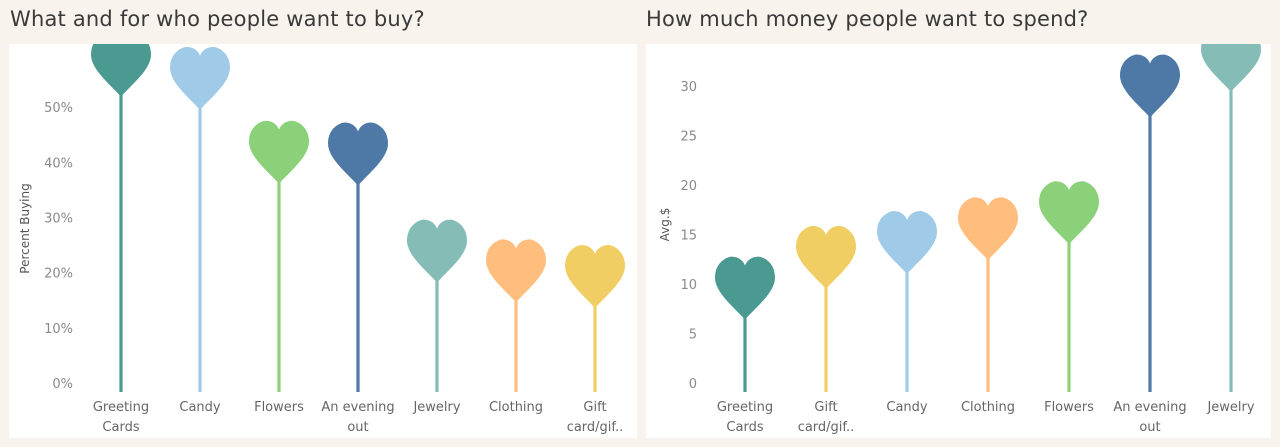 This screenshot has height=447, width=1280. What do you see at coordinates (58, 163) in the screenshot?
I see `y-tick-label: 40%` at bounding box center [58, 163].